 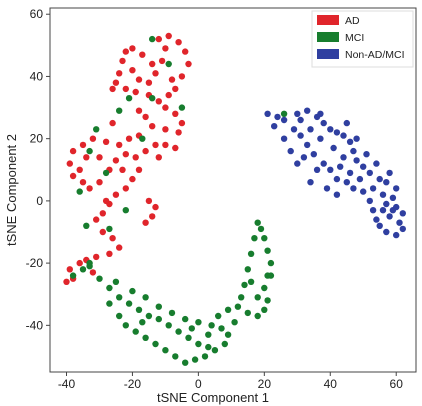 I want to click on x-tick-label: 40, so click(x=331, y=384).